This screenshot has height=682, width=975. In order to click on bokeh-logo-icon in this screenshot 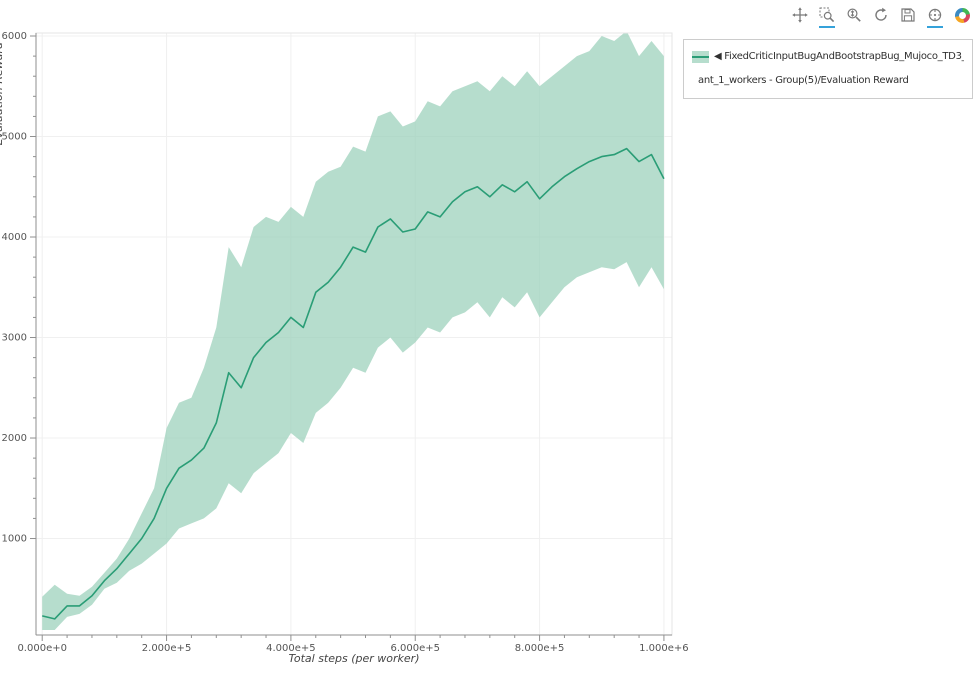, I will do `click(962, 15)`.